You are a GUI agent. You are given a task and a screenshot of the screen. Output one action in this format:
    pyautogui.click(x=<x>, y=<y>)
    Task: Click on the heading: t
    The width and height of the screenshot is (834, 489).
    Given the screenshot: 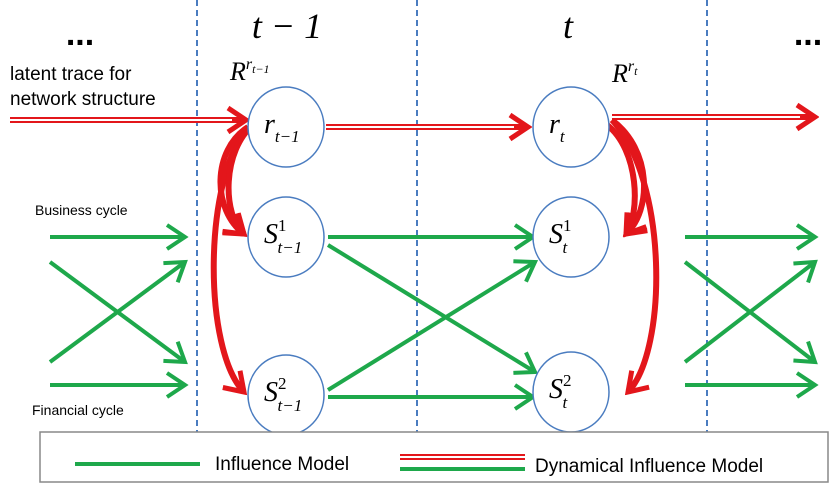 What is the action you would take?
    pyautogui.click(x=568, y=26)
    